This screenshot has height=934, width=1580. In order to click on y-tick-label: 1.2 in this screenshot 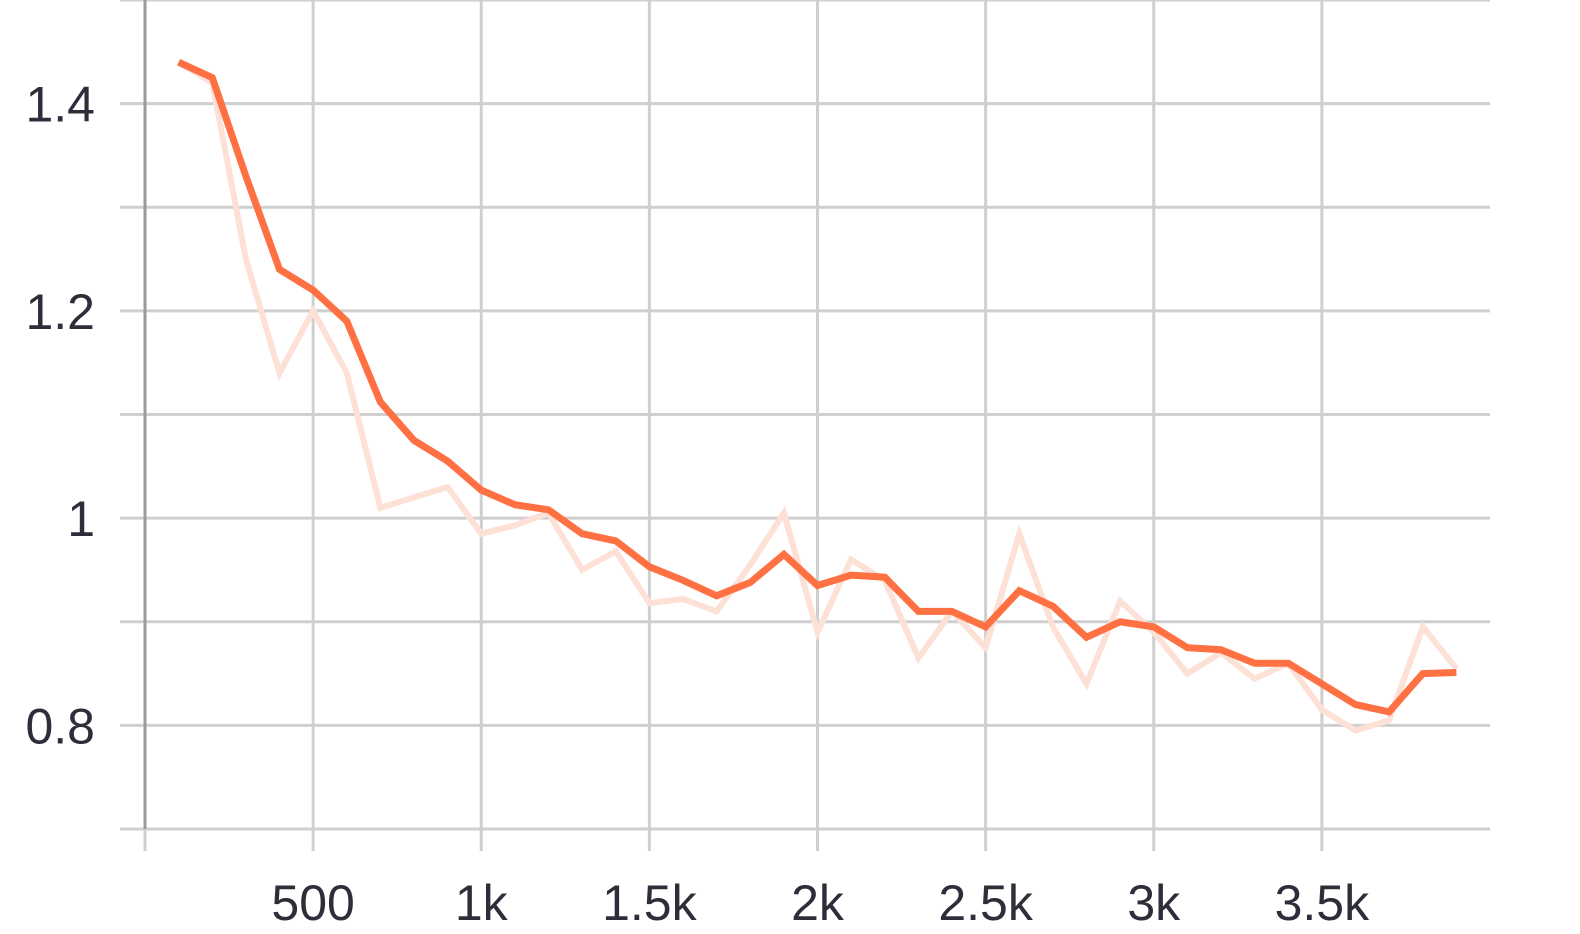, I will do `click(60, 312)`.